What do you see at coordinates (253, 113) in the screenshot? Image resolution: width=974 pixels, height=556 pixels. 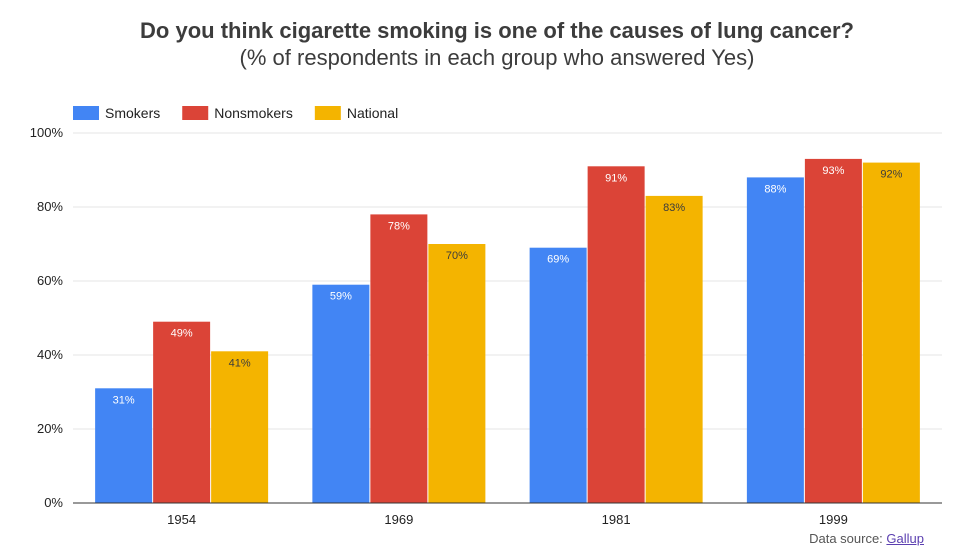 I see `legend-label-nonsmokers: Nonsmokers` at bounding box center [253, 113].